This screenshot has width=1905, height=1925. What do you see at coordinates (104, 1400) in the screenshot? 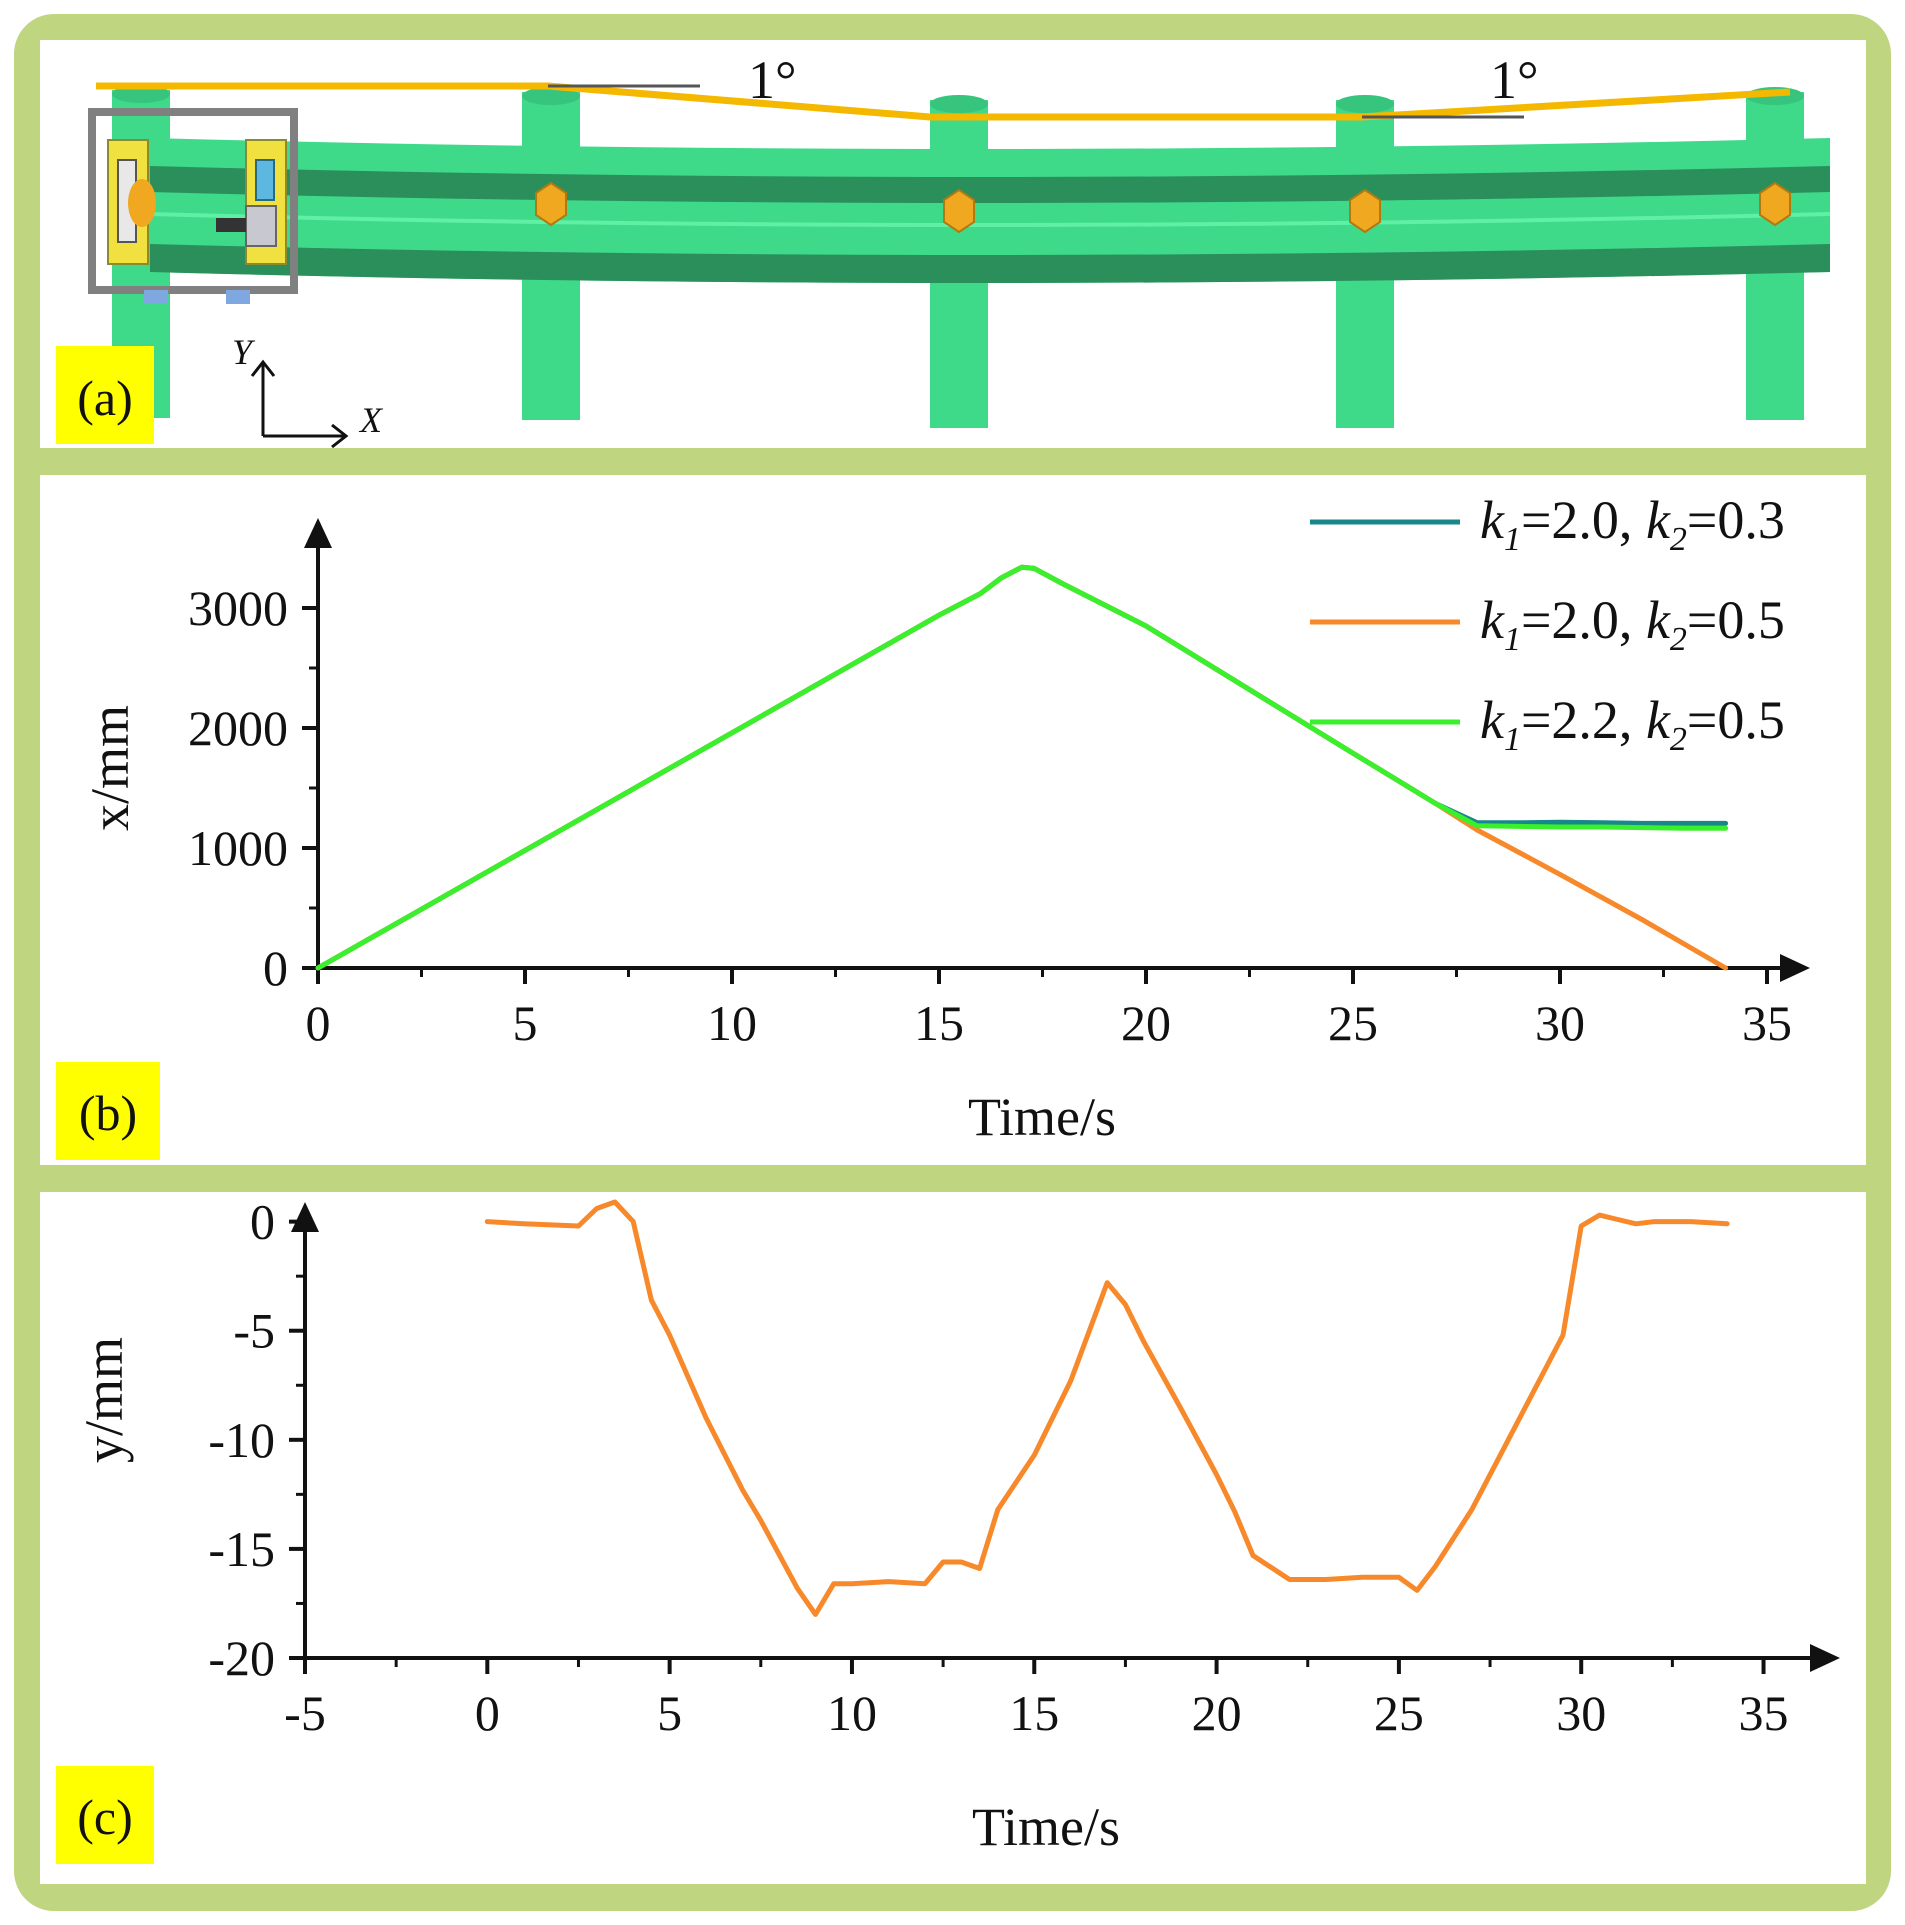
I see `y-axis-title: y/mm` at bounding box center [104, 1400].